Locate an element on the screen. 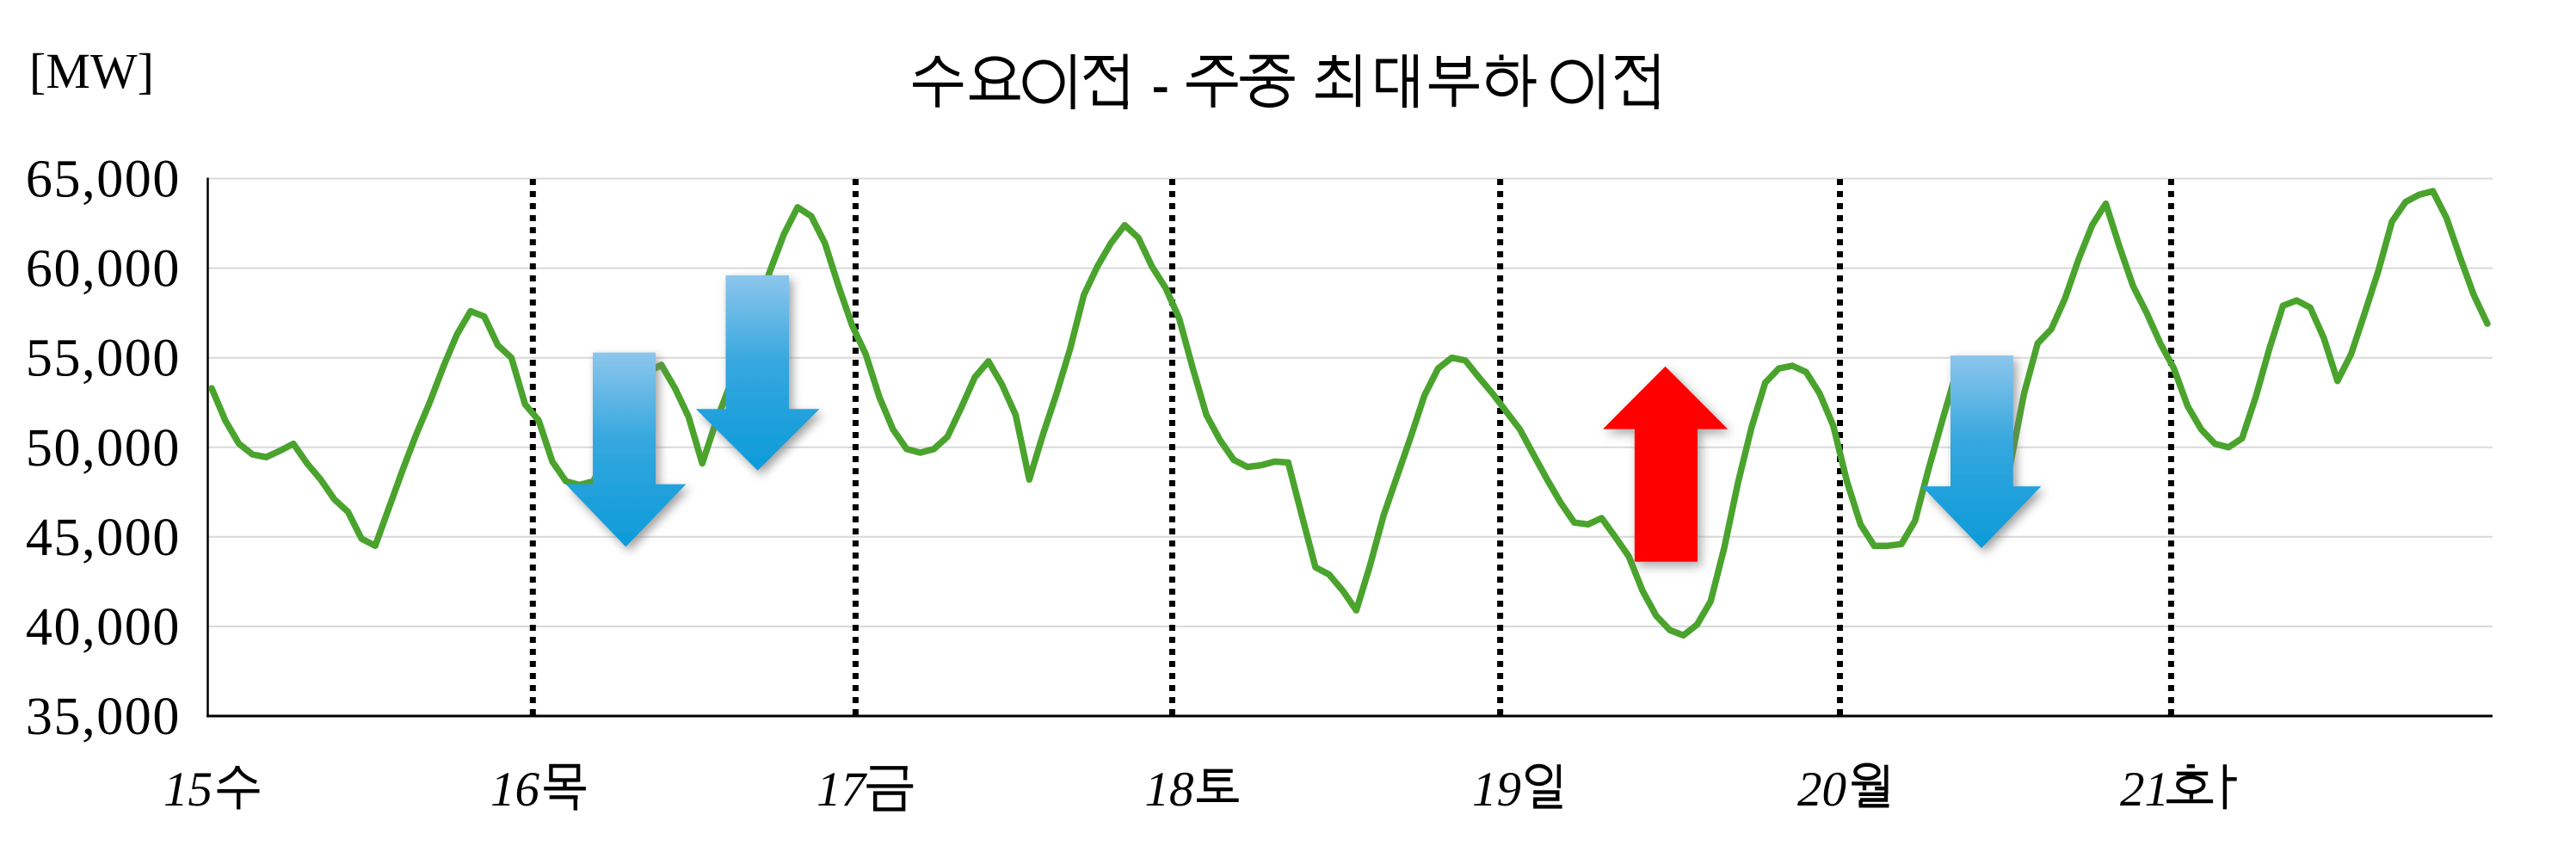 This screenshot has width=2576, height=852. svg-text: 60,000 is located at coordinates (103, 269).